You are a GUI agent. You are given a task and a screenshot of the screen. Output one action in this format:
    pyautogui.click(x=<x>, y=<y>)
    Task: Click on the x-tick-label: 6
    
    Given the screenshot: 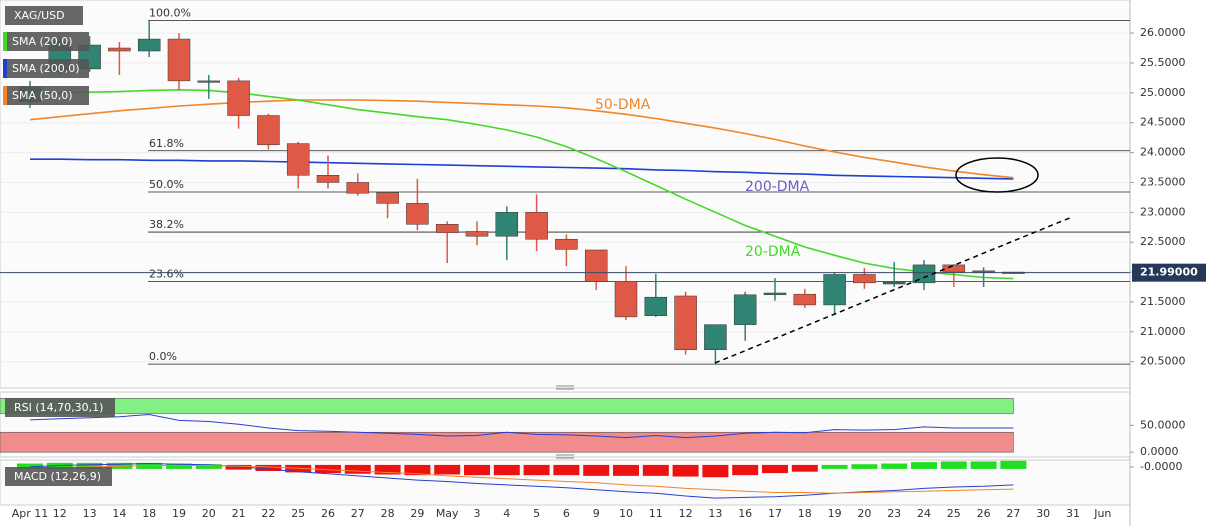 What is the action you would take?
    pyautogui.click(x=566, y=513)
    